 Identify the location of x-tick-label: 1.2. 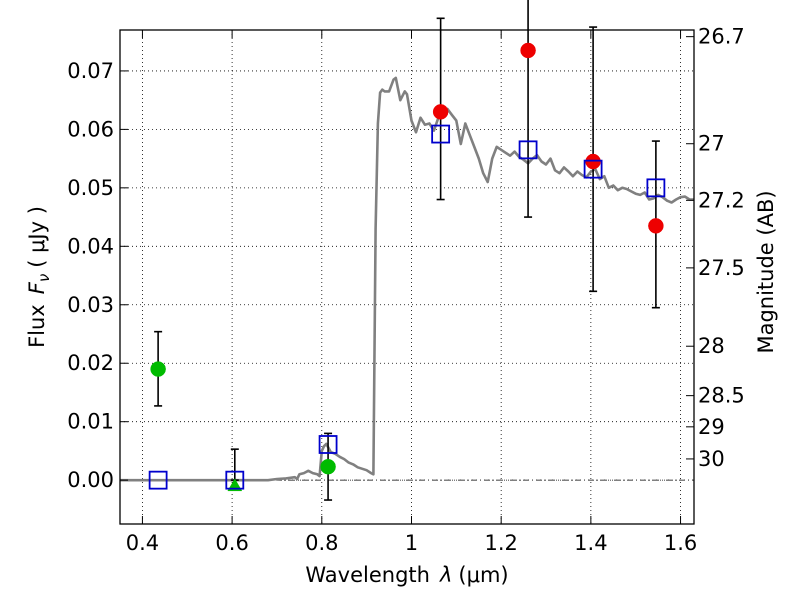
(500, 543).